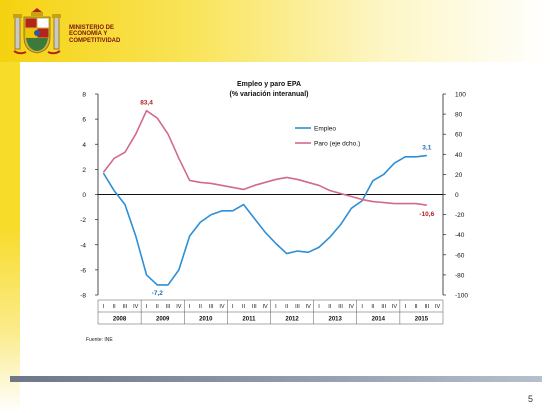  Describe the element at coordinates (99, 340) in the screenshot. I see `source-note: Fuente: INE` at that location.